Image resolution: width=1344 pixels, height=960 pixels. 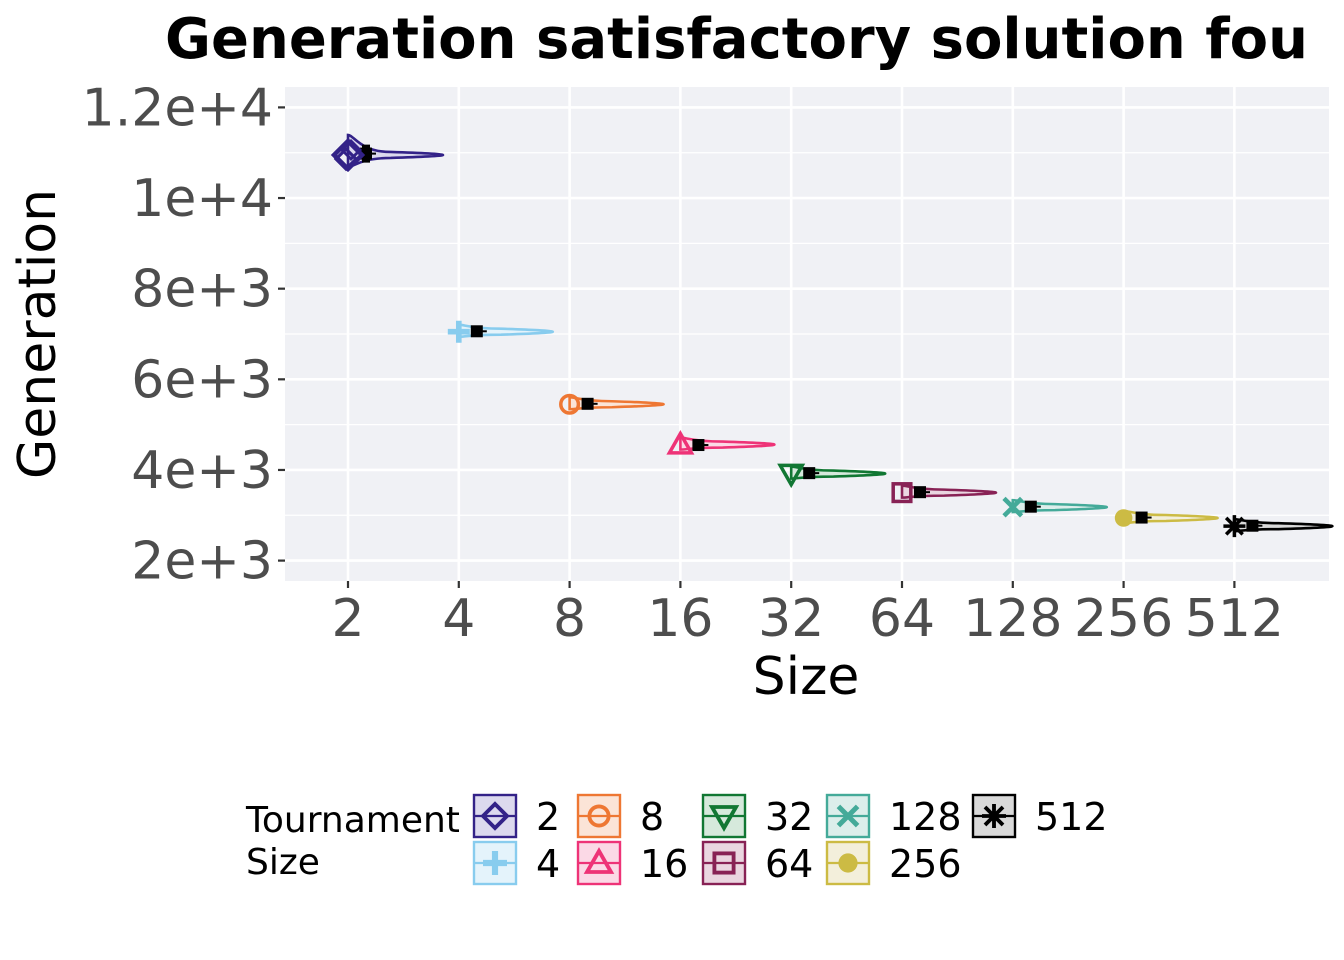 What do you see at coordinates (789, 817) in the screenshot?
I see `legend-label: 32` at bounding box center [789, 817].